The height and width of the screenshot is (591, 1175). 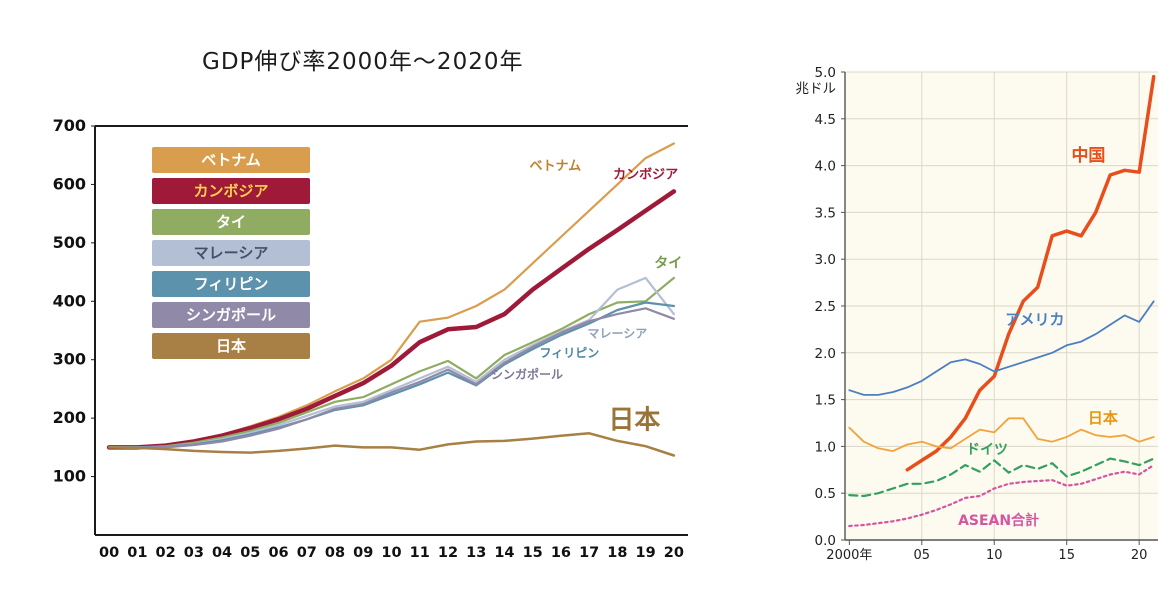 What do you see at coordinates (448, 553) in the screenshot?
I see `x-tick-label: 12` at bounding box center [448, 553].